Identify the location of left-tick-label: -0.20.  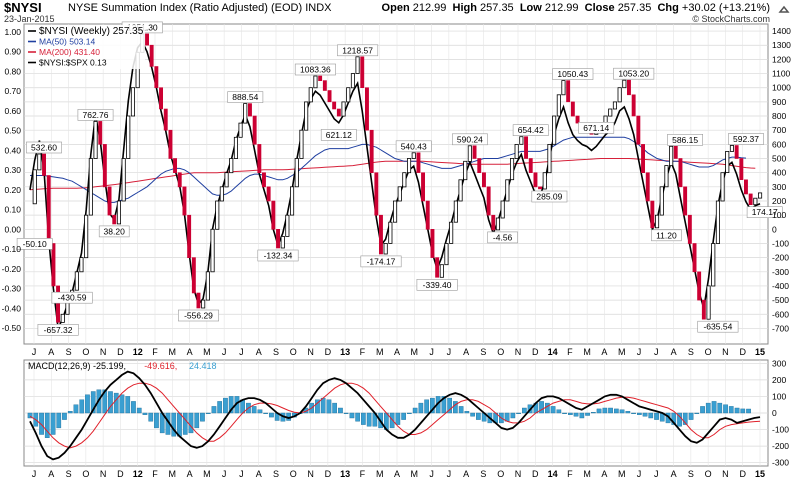
(12, 269).